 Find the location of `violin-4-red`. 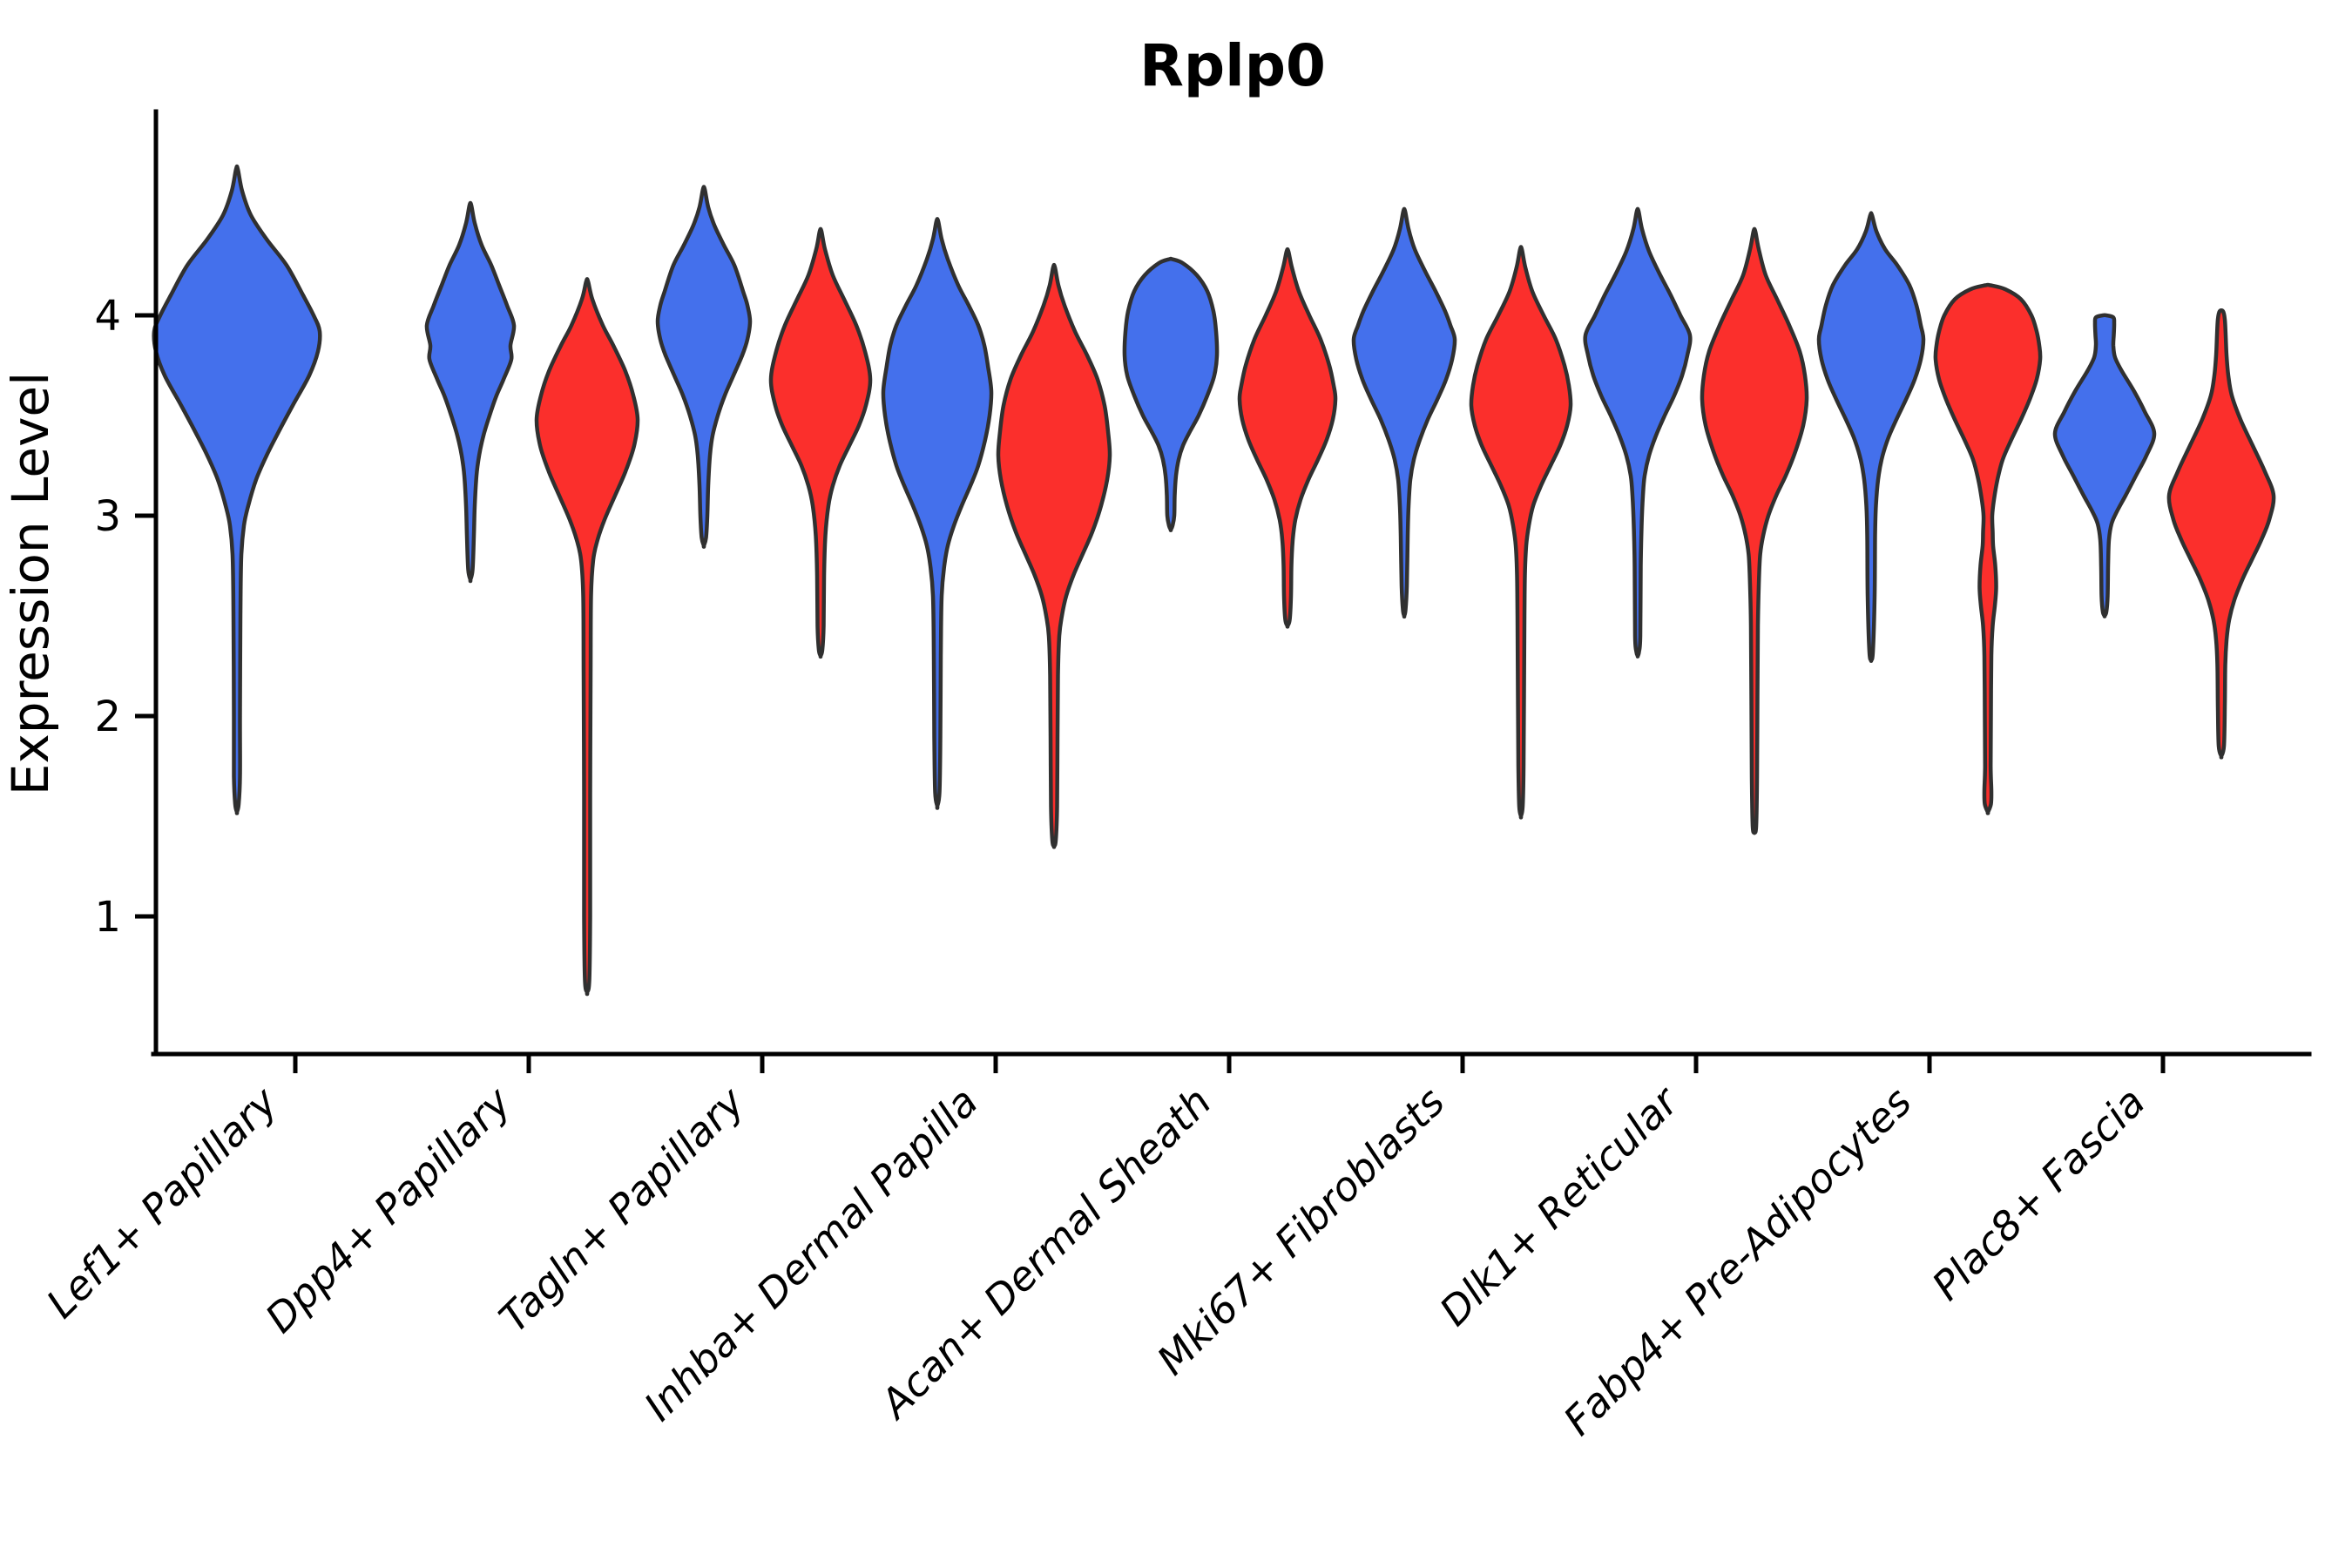

violin-4-red is located at coordinates (1287, 438).